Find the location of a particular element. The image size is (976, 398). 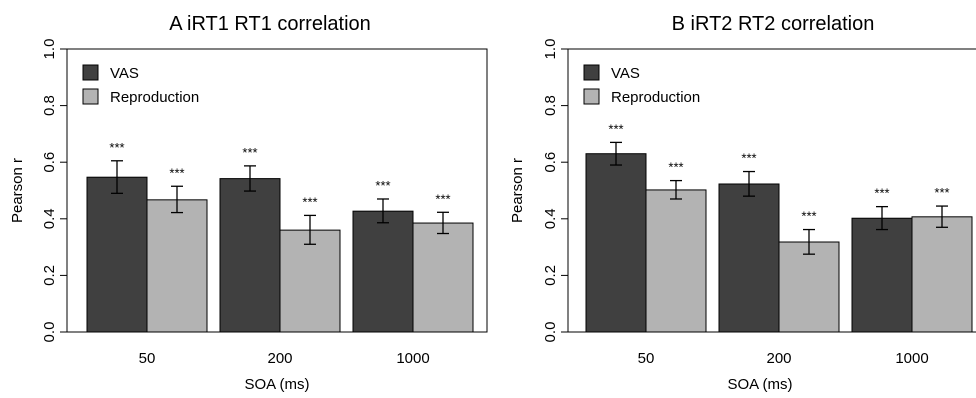

chart-title: A iRT1 RT1 correlation is located at coordinates (270, 24).